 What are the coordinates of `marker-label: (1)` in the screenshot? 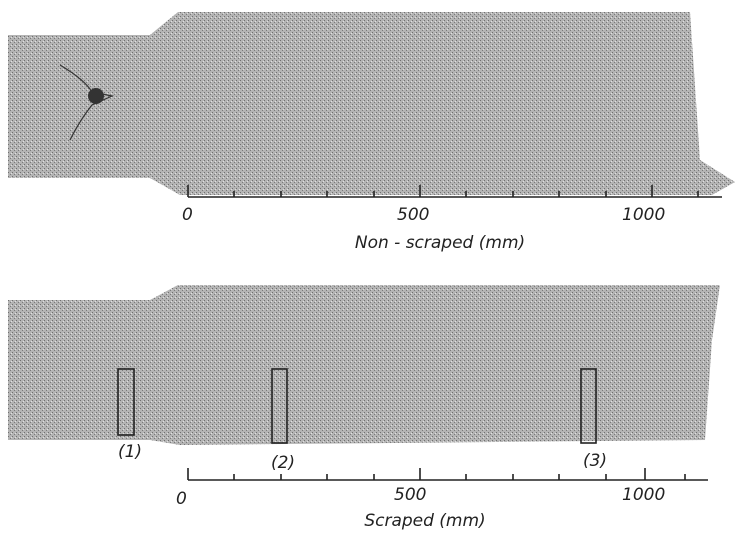 It's located at (130, 452).